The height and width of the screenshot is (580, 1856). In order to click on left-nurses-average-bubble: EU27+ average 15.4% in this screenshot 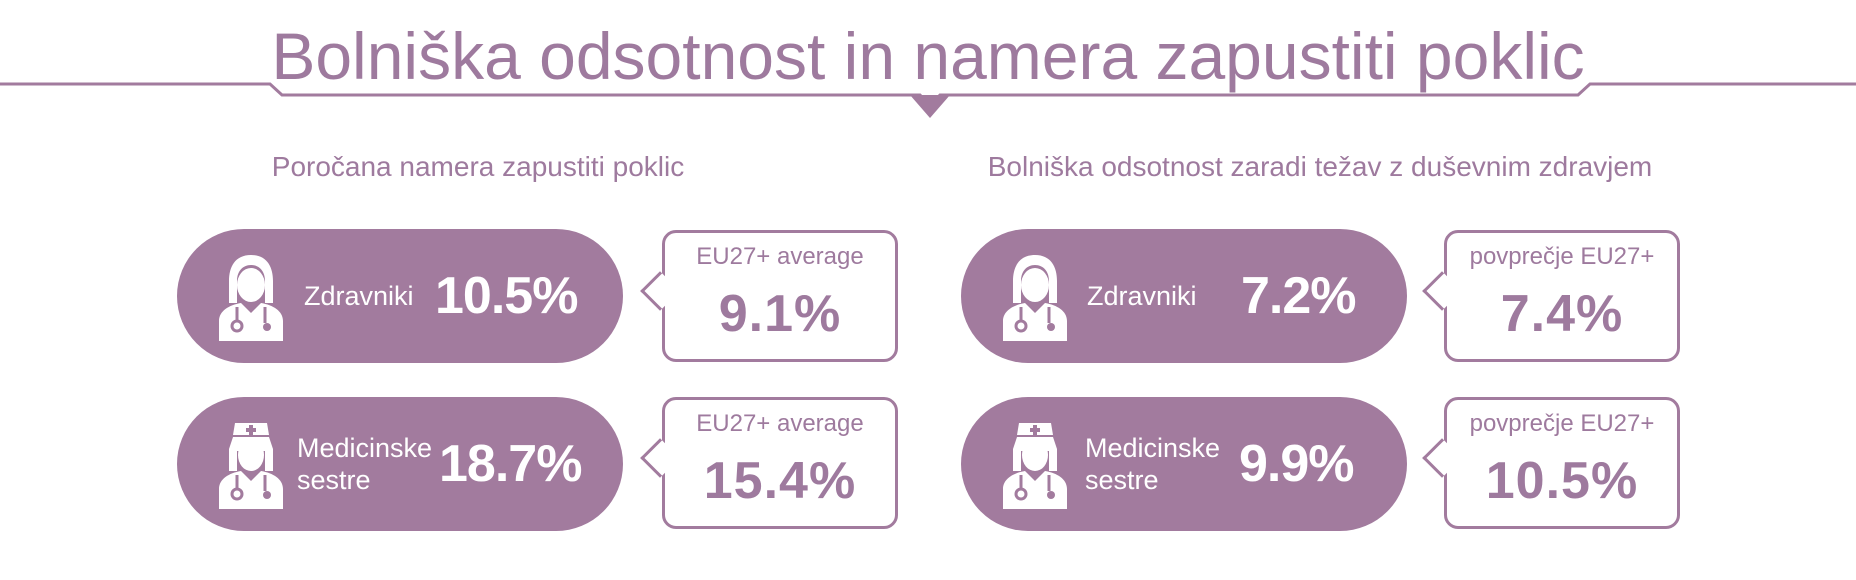, I will do `click(769, 463)`.